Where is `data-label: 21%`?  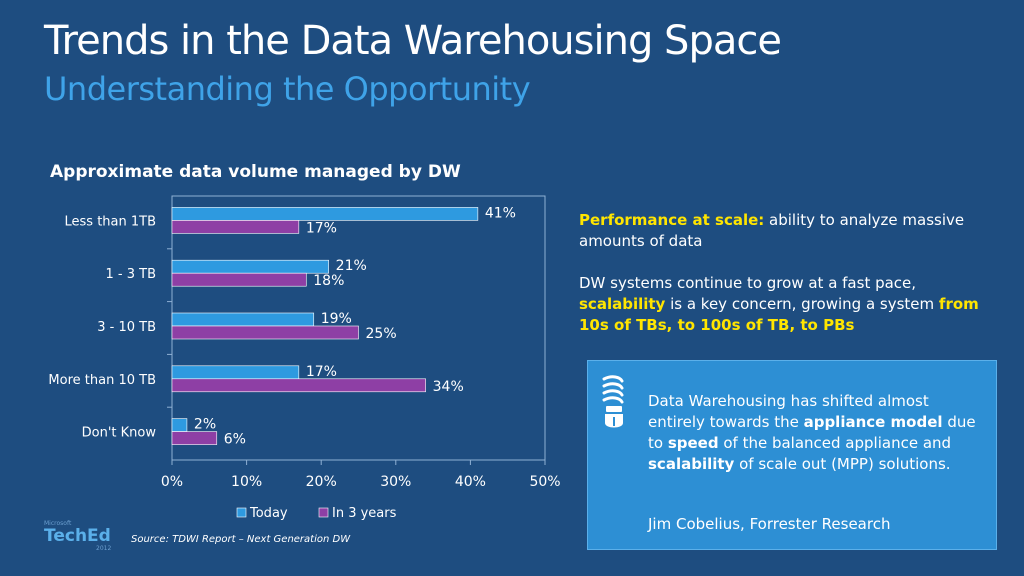
data-label: 21% is located at coordinates (351, 266).